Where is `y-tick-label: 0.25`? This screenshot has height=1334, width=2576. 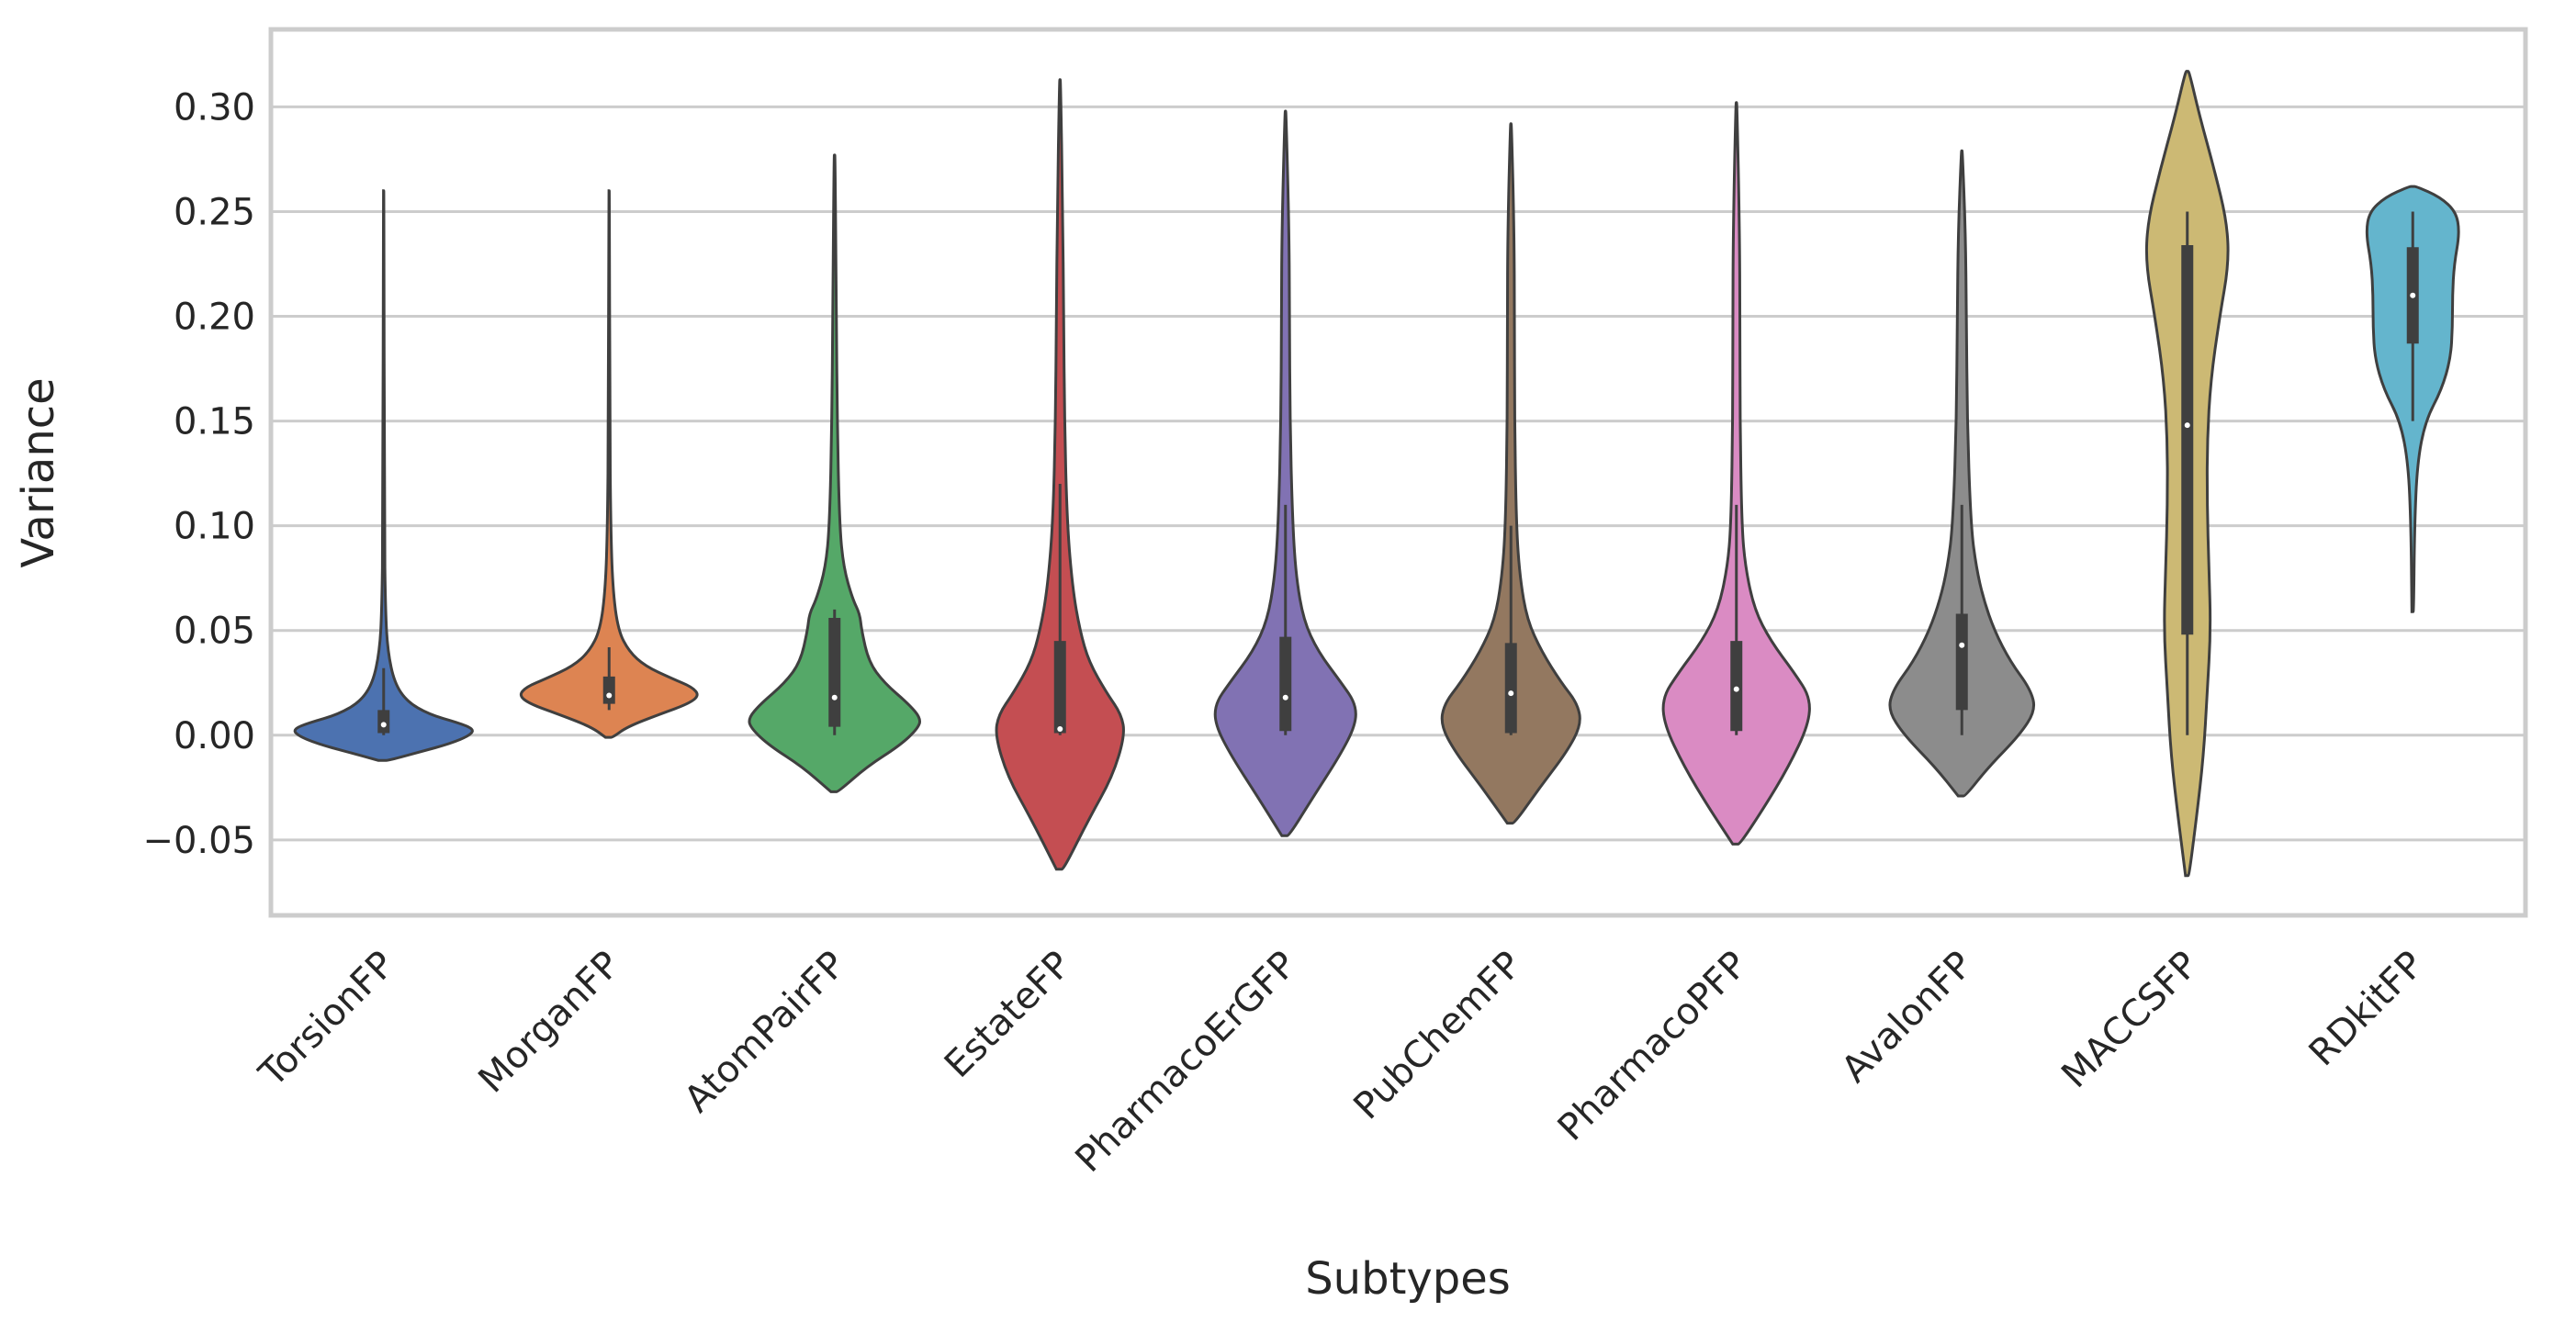
y-tick-label: 0.25 is located at coordinates (214, 212).